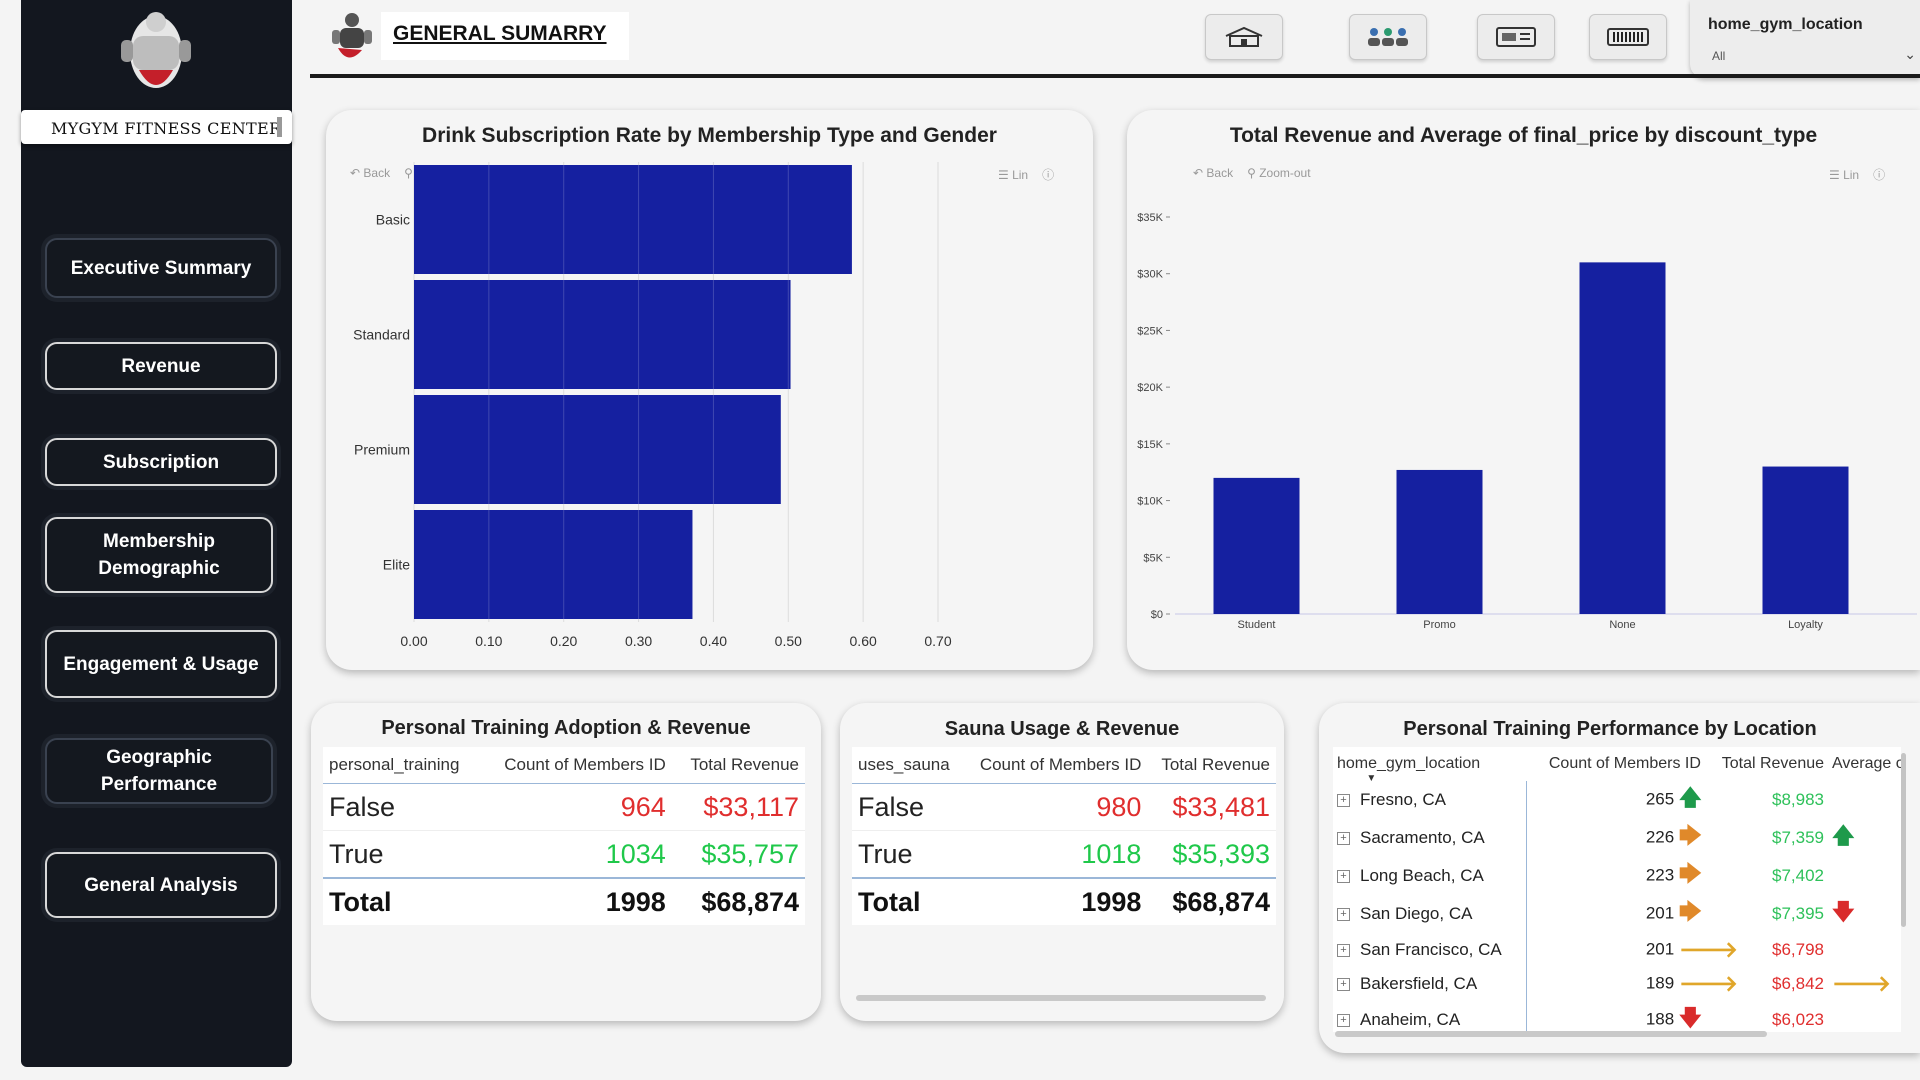  What do you see at coordinates (1806, 540) in the screenshot?
I see `bar-loyalty` at bounding box center [1806, 540].